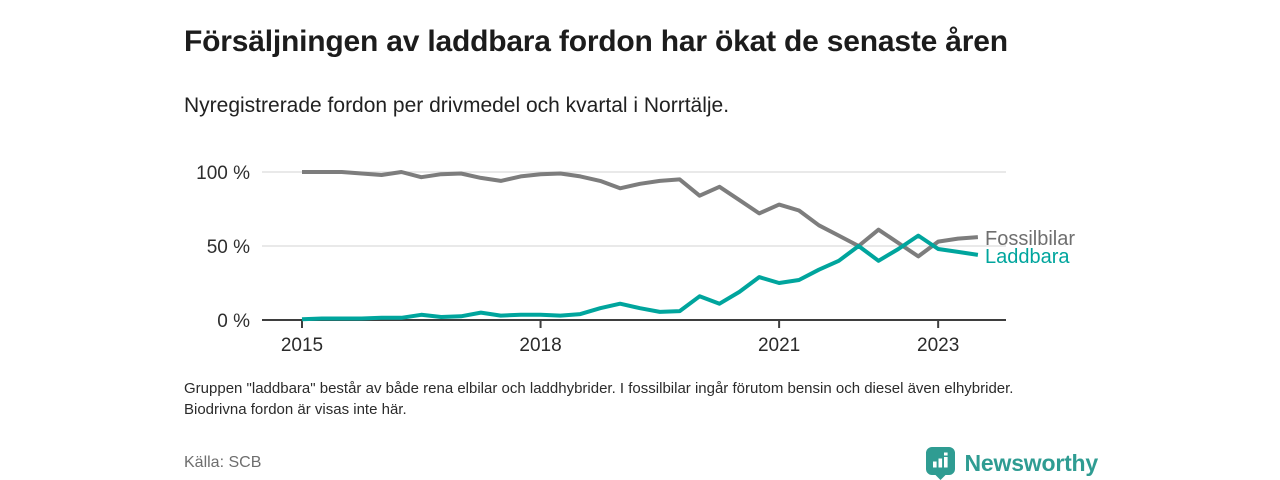  I want to click on series-line-laddbara, so click(640, 277).